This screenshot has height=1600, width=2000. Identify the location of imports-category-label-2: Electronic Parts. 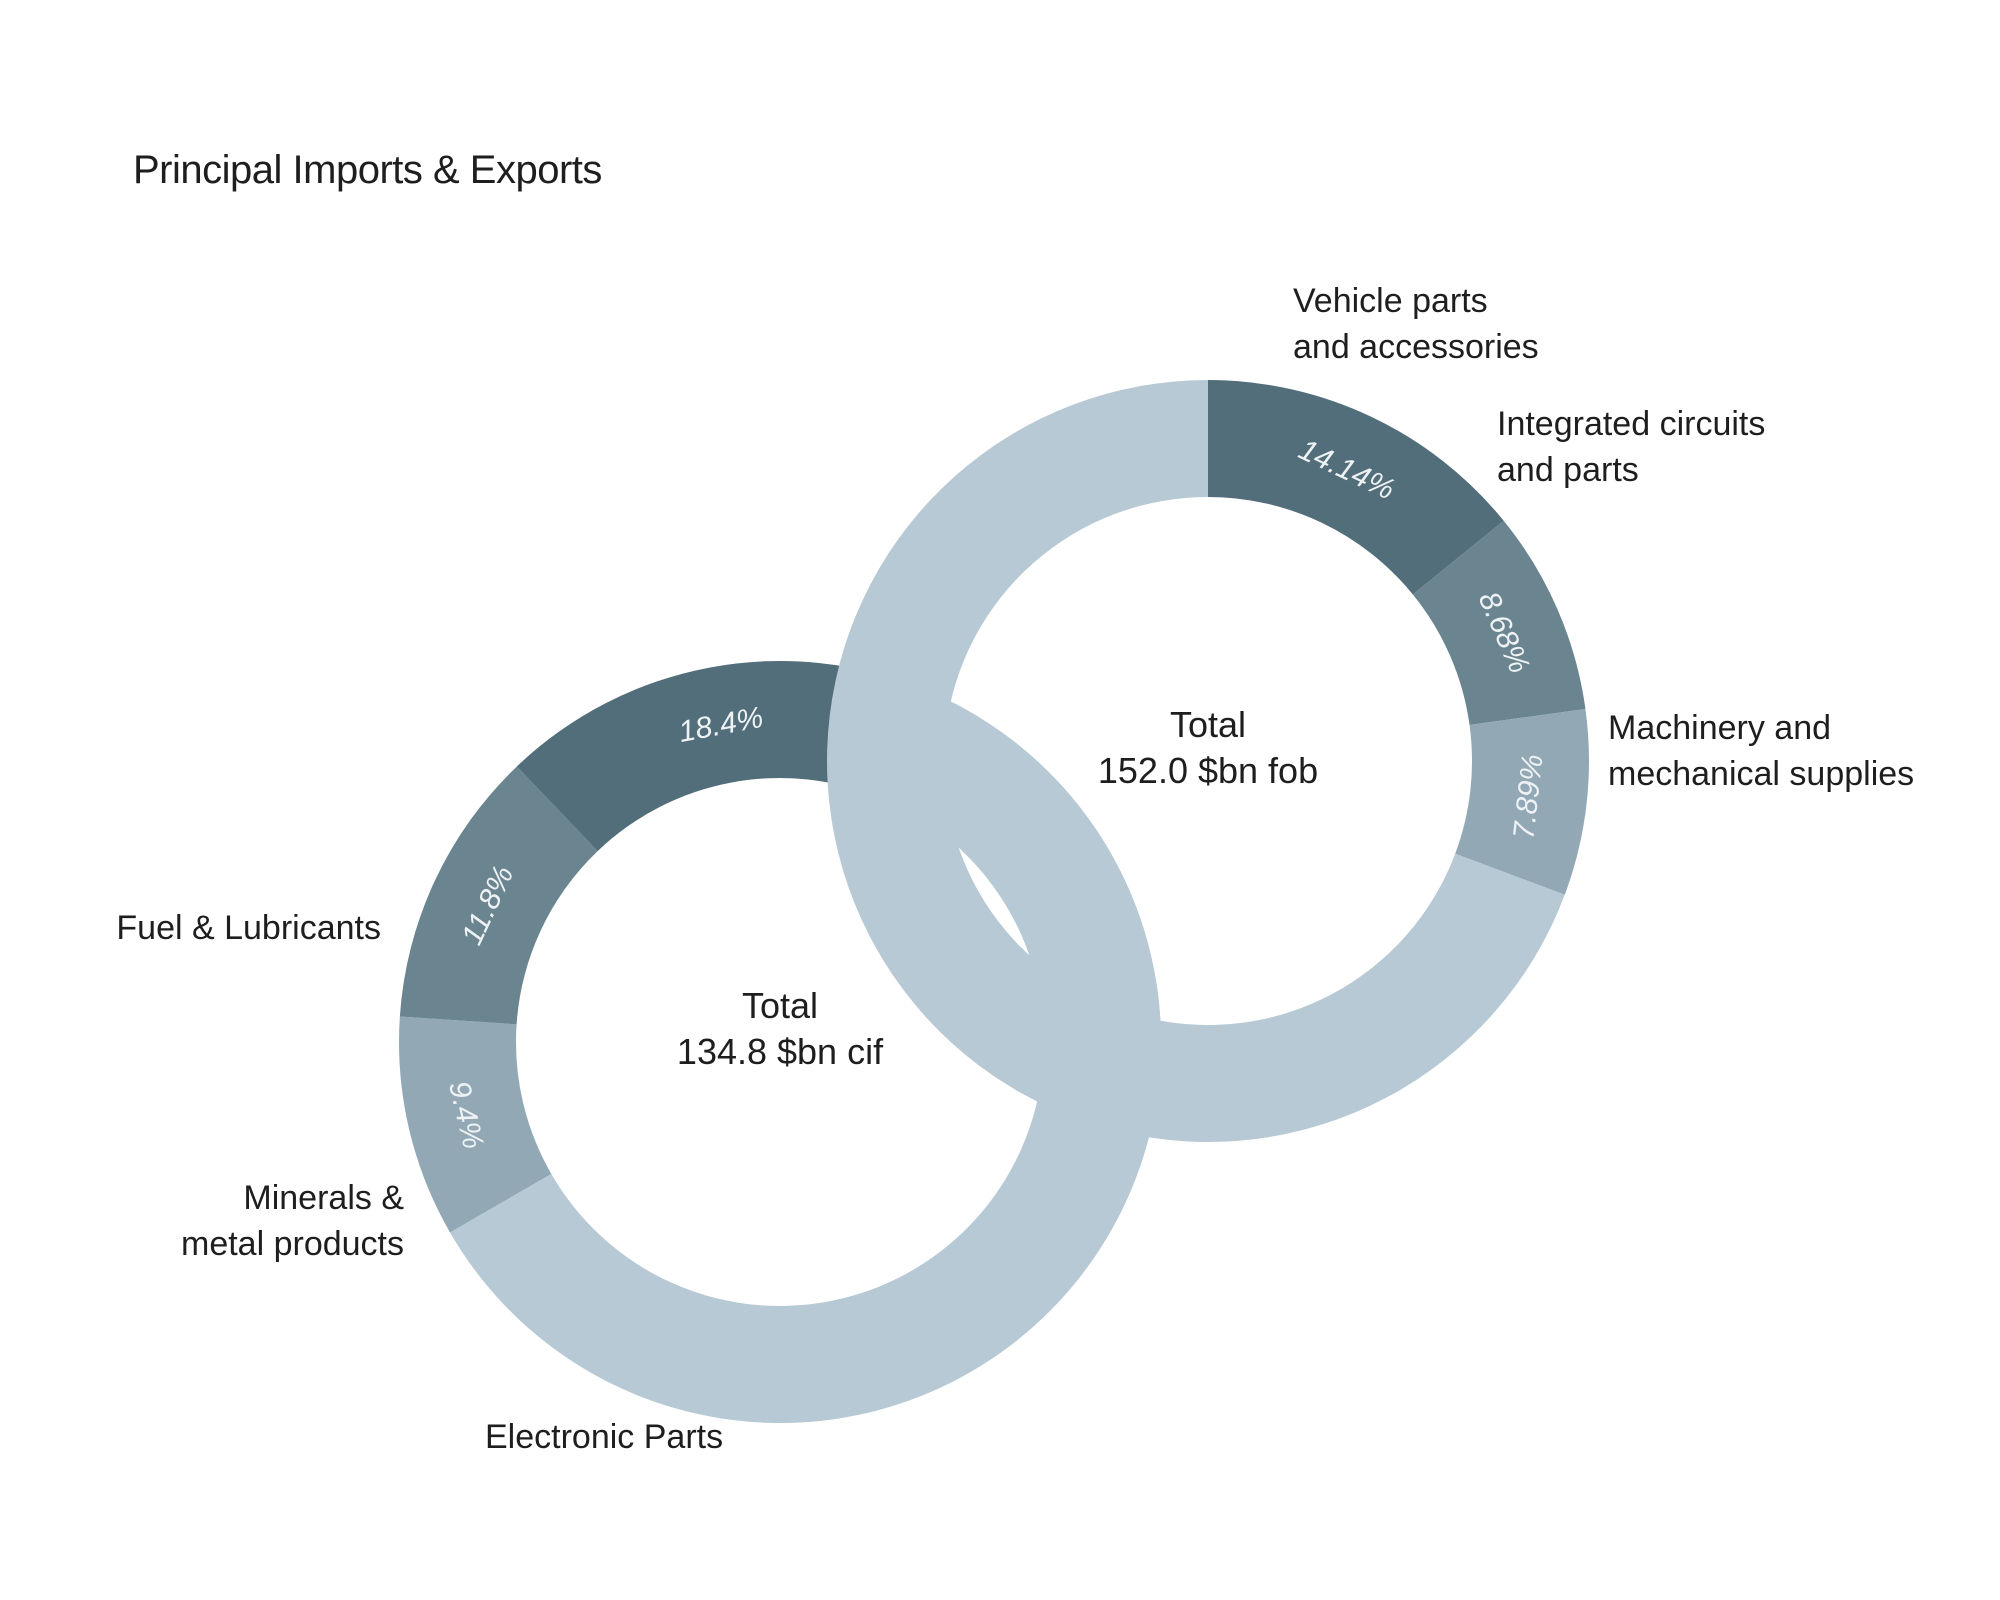
(604, 1437).